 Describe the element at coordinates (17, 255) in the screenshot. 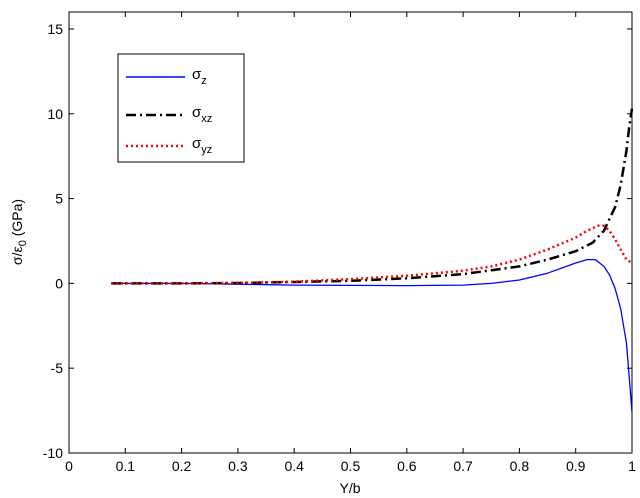

I see `y-axis-title-main: σ/ε` at that location.